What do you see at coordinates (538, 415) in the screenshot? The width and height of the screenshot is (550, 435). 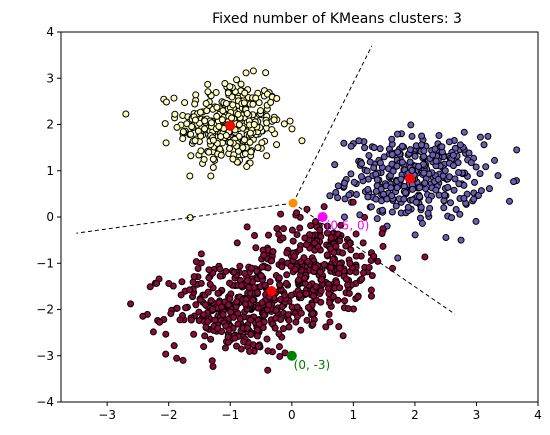 I see `x-tick-label: 4` at bounding box center [538, 415].